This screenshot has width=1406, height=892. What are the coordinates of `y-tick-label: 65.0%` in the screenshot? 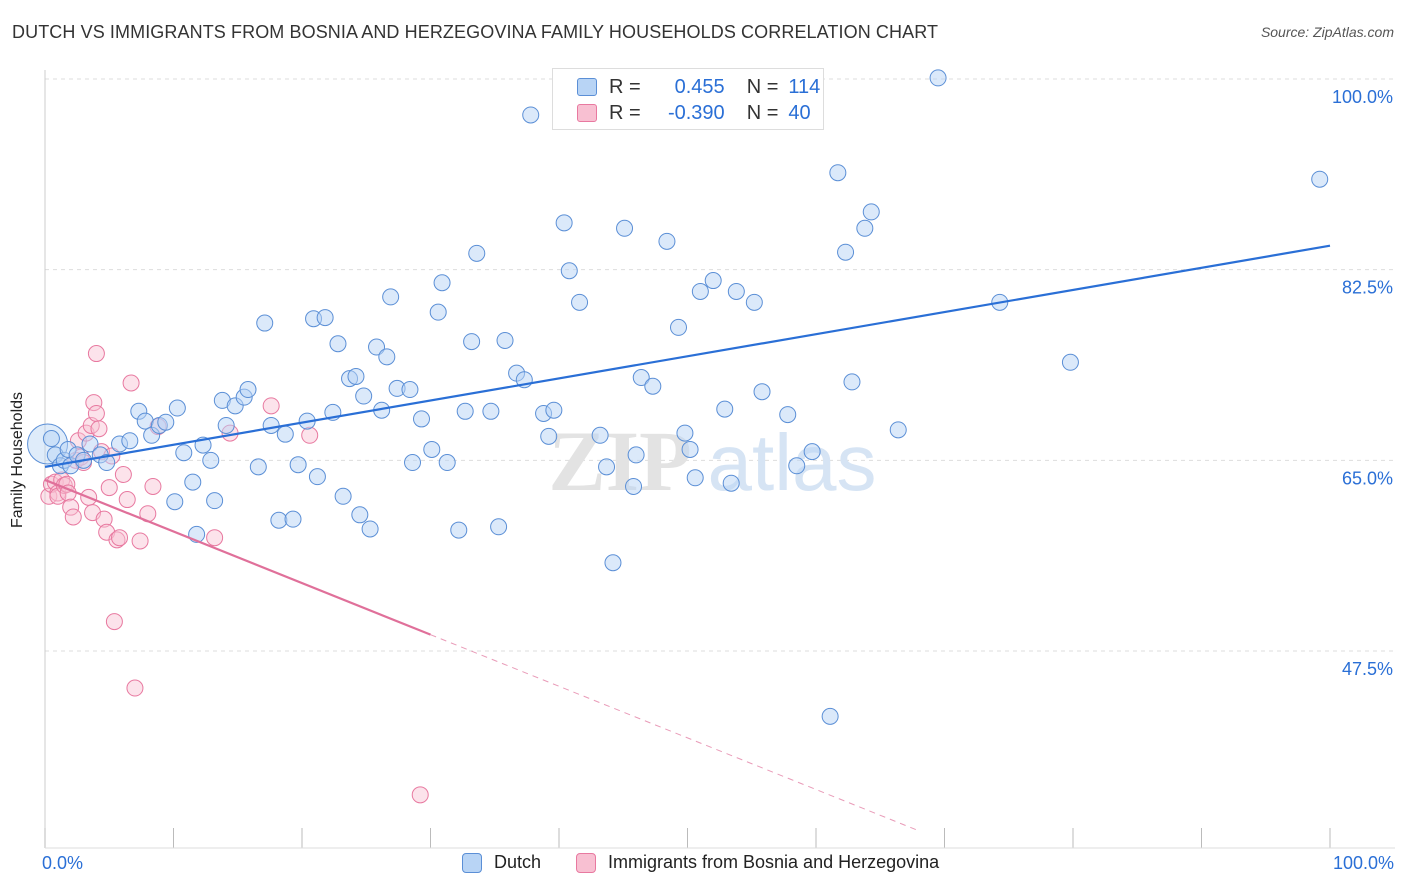 It's located at (1367, 478).